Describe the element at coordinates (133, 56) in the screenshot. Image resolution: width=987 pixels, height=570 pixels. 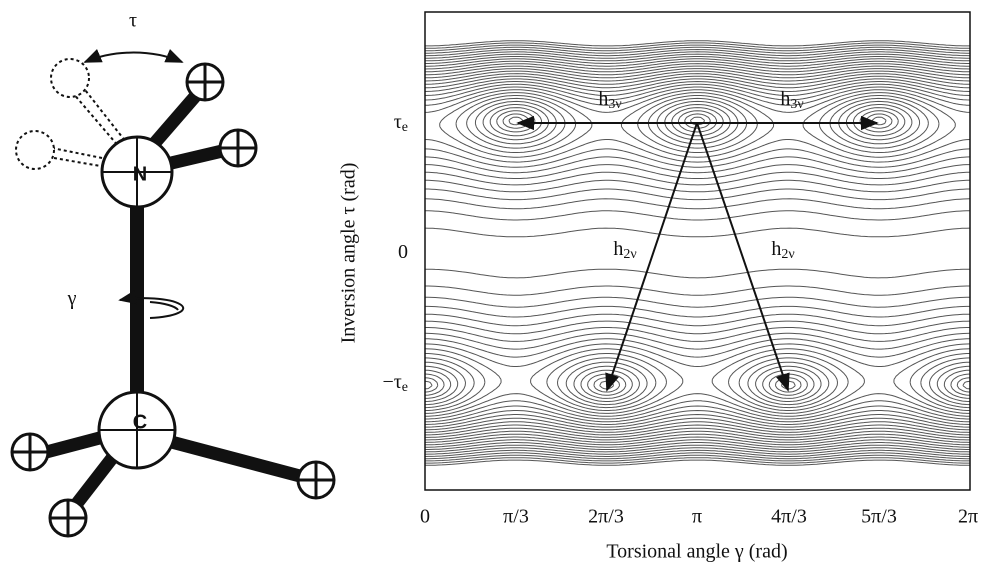
I see `tau-arrow` at that location.